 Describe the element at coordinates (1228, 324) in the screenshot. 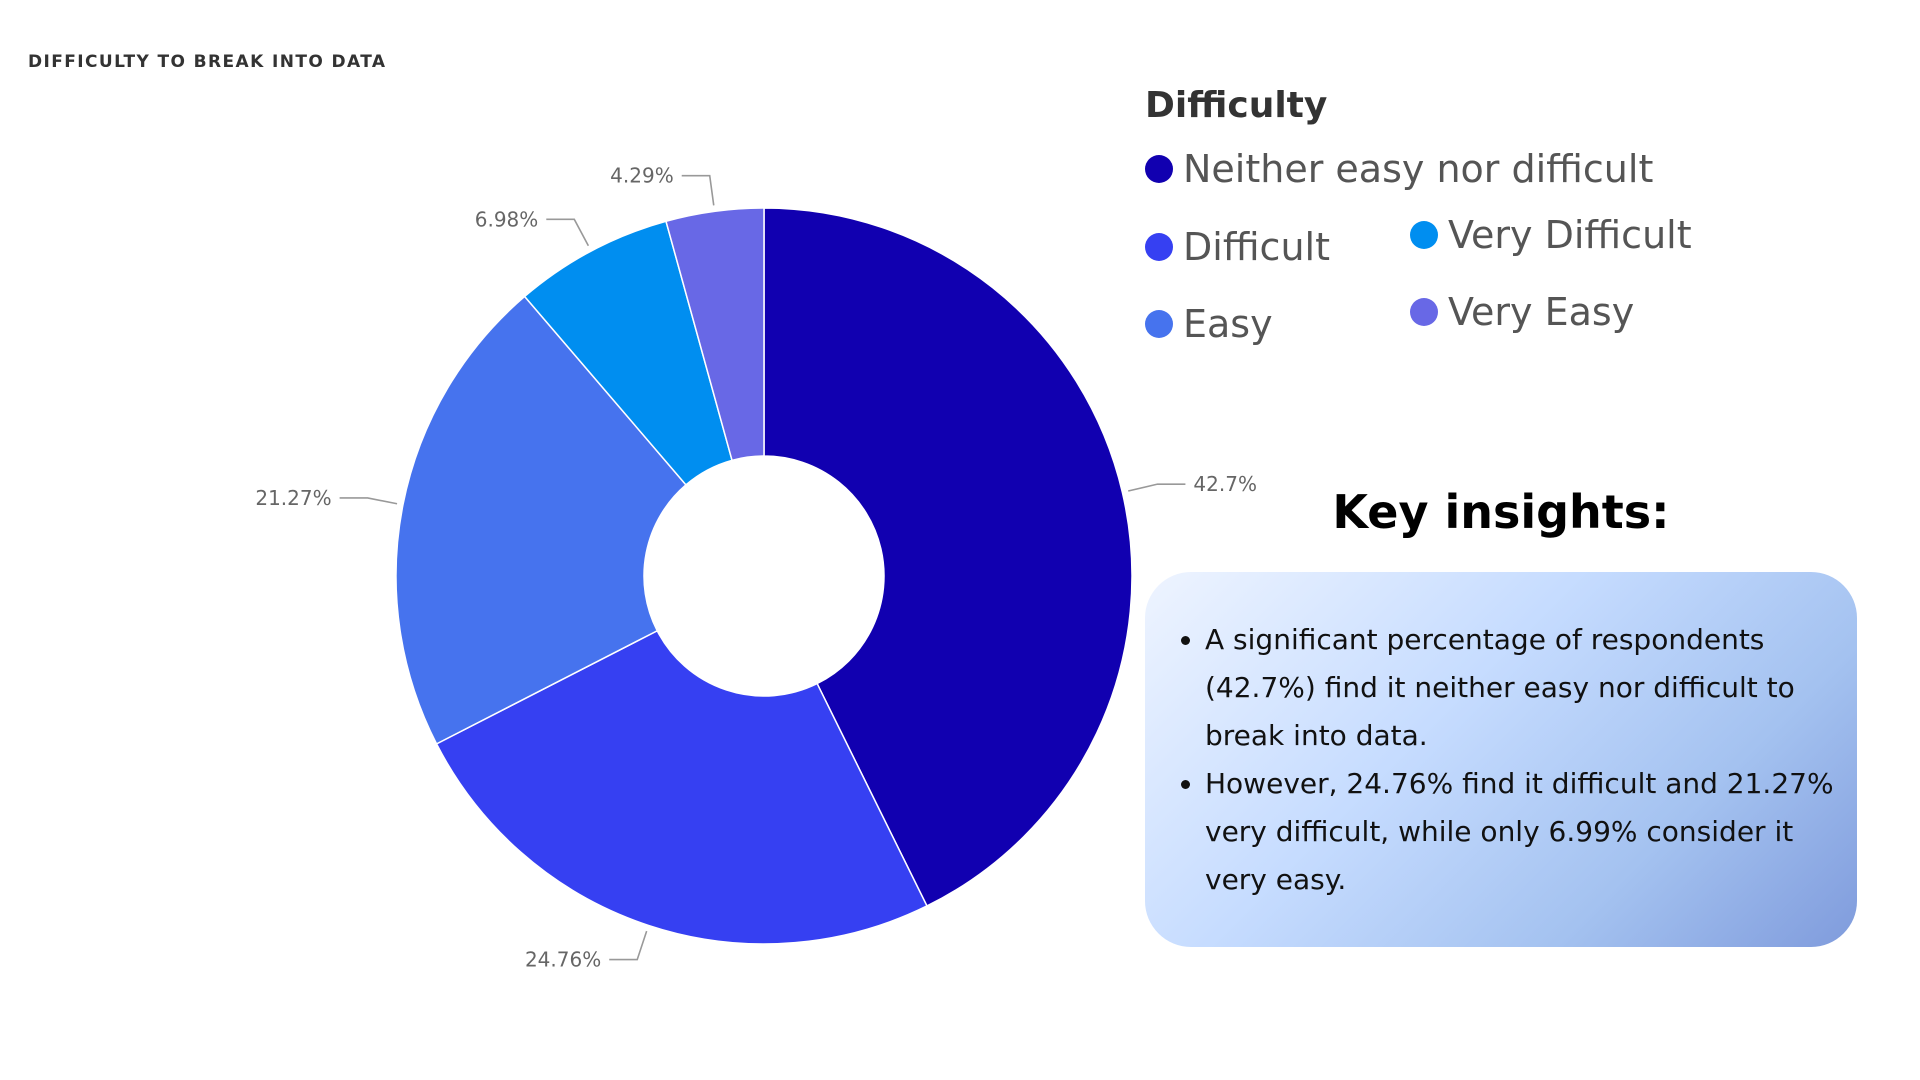

I see `legend-item-label: Easy` at that location.